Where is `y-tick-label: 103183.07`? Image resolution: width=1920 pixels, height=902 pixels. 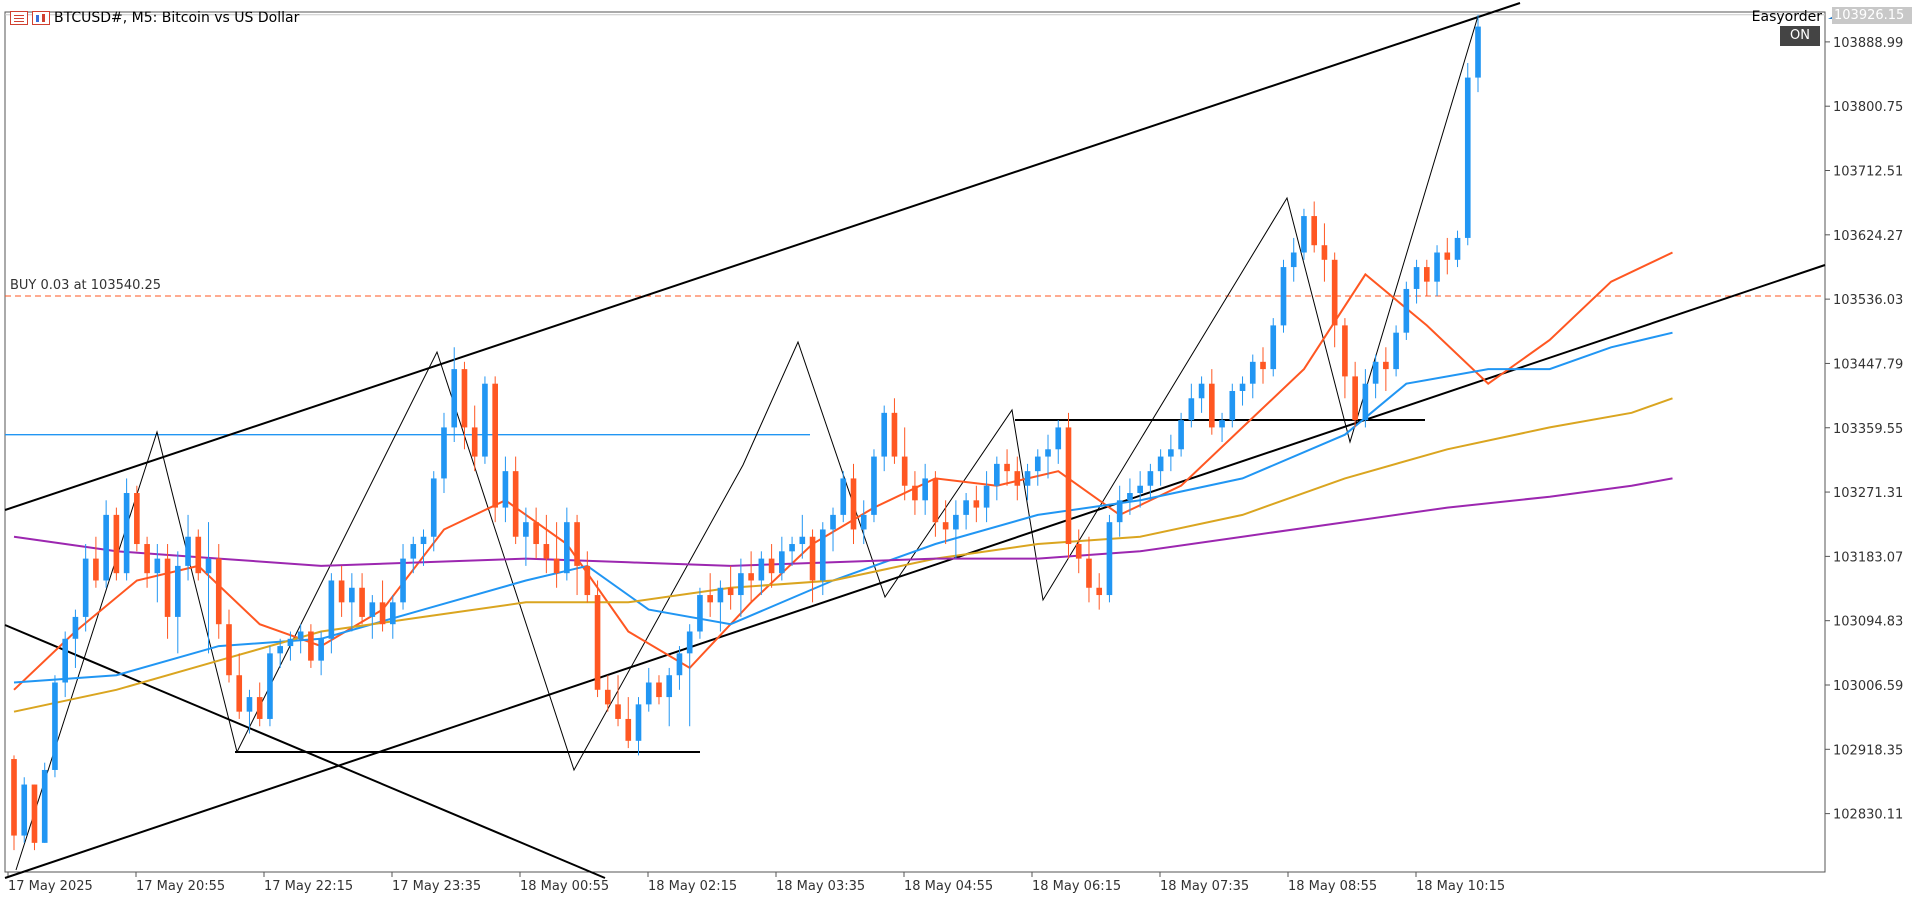
y-tick-label: 103183.07 is located at coordinates (1868, 557).